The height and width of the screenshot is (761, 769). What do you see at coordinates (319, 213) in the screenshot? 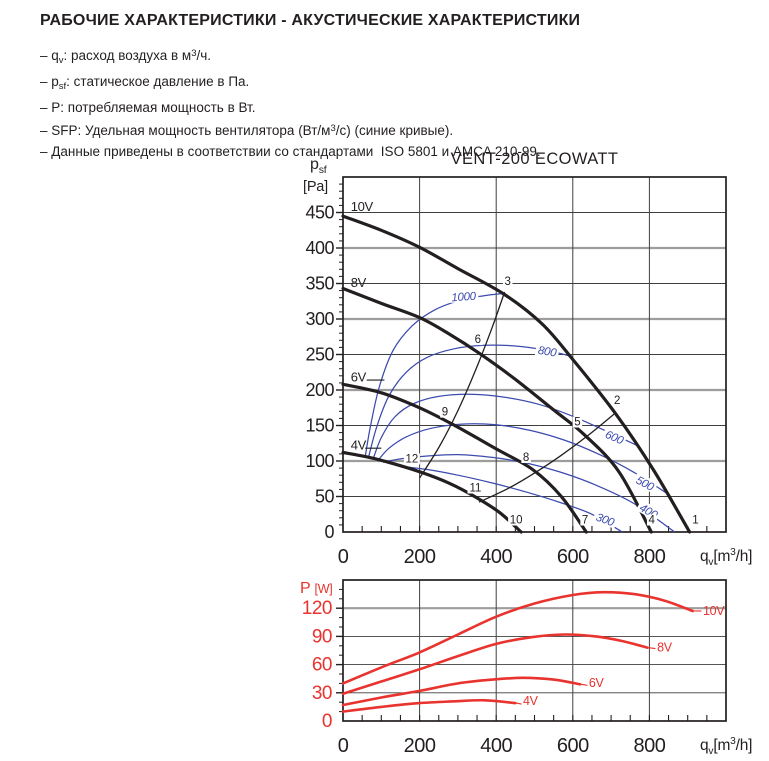
I see `y-tick-450: 450` at bounding box center [319, 213].